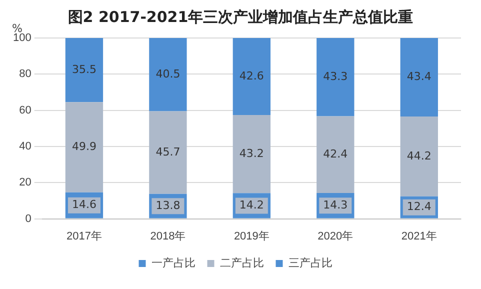  Describe the element at coordinates (310, 263) in the screenshot. I see `legend-label: 三产占比` at that location.